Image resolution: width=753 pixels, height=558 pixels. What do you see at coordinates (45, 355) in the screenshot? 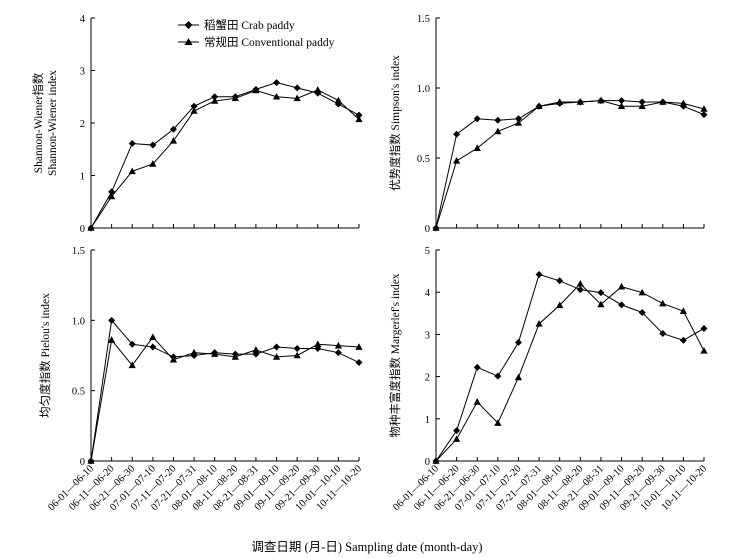
I see `y-axis-title: 均匀度指数 Pielou's index` at bounding box center [45, 355].